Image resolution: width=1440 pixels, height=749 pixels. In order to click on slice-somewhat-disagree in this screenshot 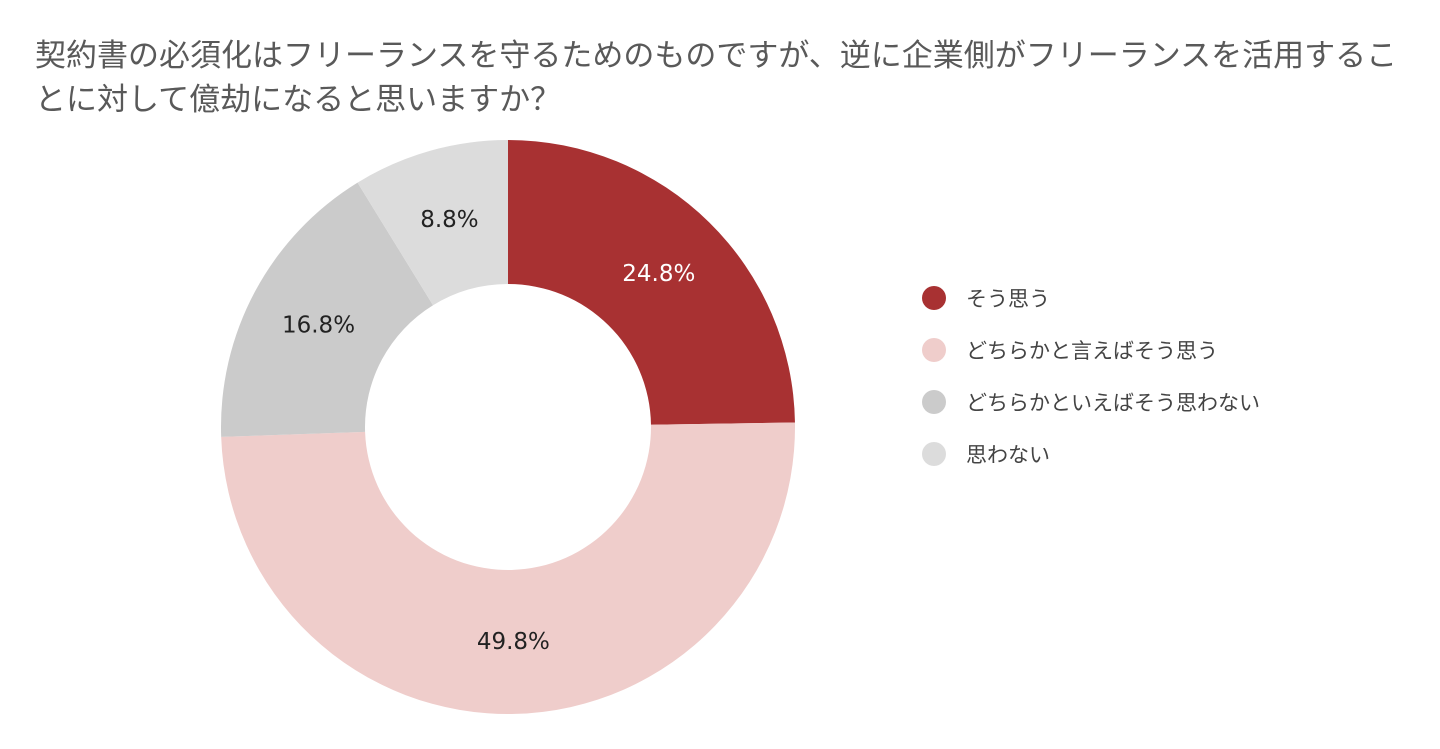, I will do `click(327, 309)`.